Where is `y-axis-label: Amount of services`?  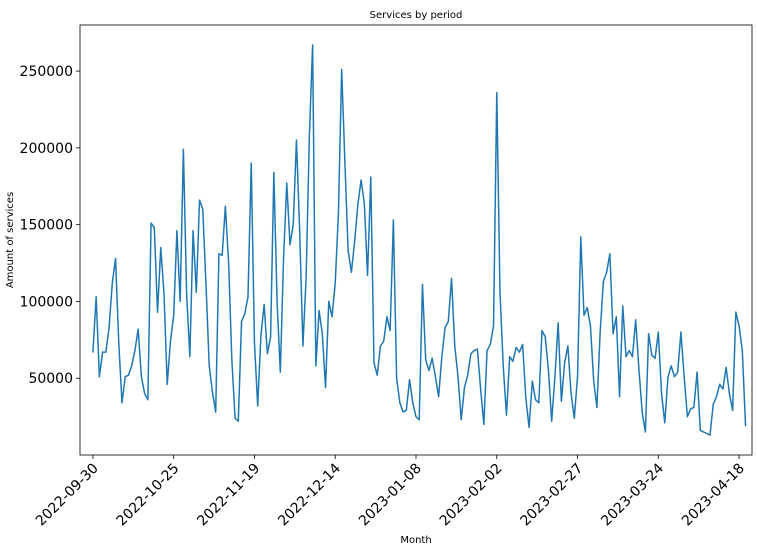 y-axis-label: Amount of services is located at coordinates (10, 240).